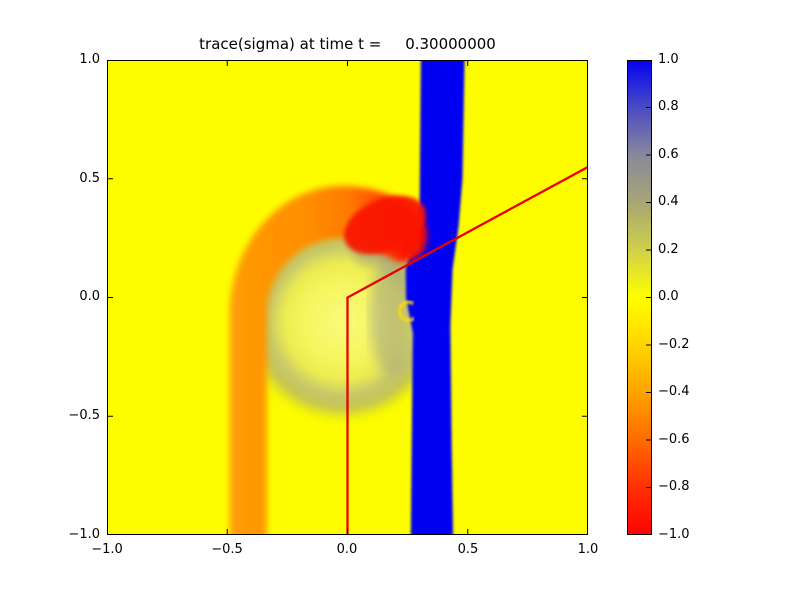 This screenshot has height=600, width=800. I want to click on x-tick-label: 0.5, so click(468, 549).